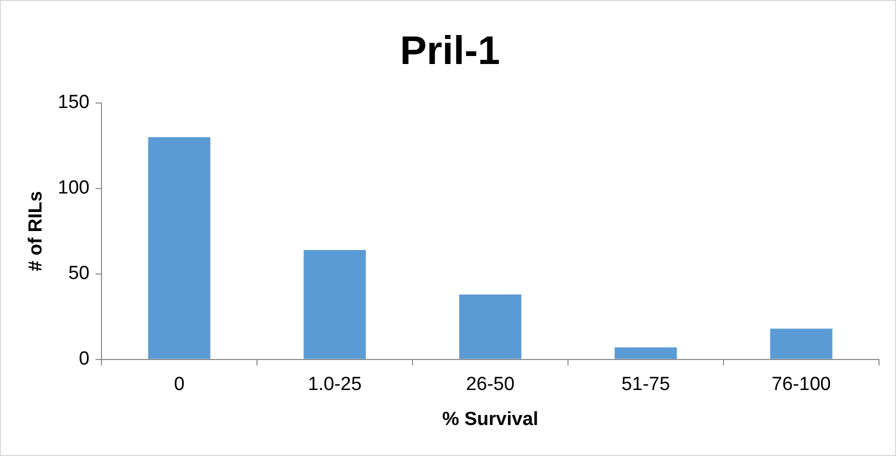 The height and width of the screenshot is (456, 896). What do you see at coordinates (450, 51) in the screenshot?
I see `chart-title: Pril-1` at bounding box center [450, 51].